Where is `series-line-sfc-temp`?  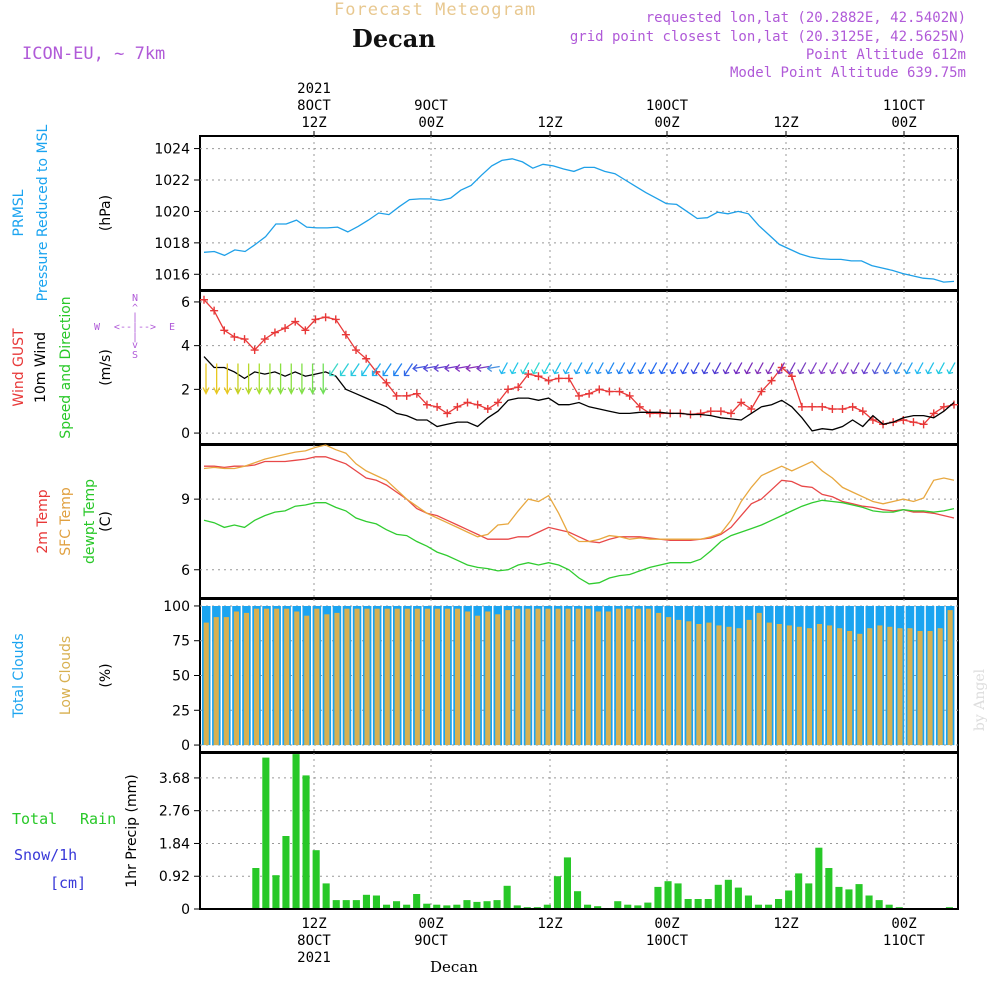
series-line-sfc-temp is located at coordinates (579, 493).